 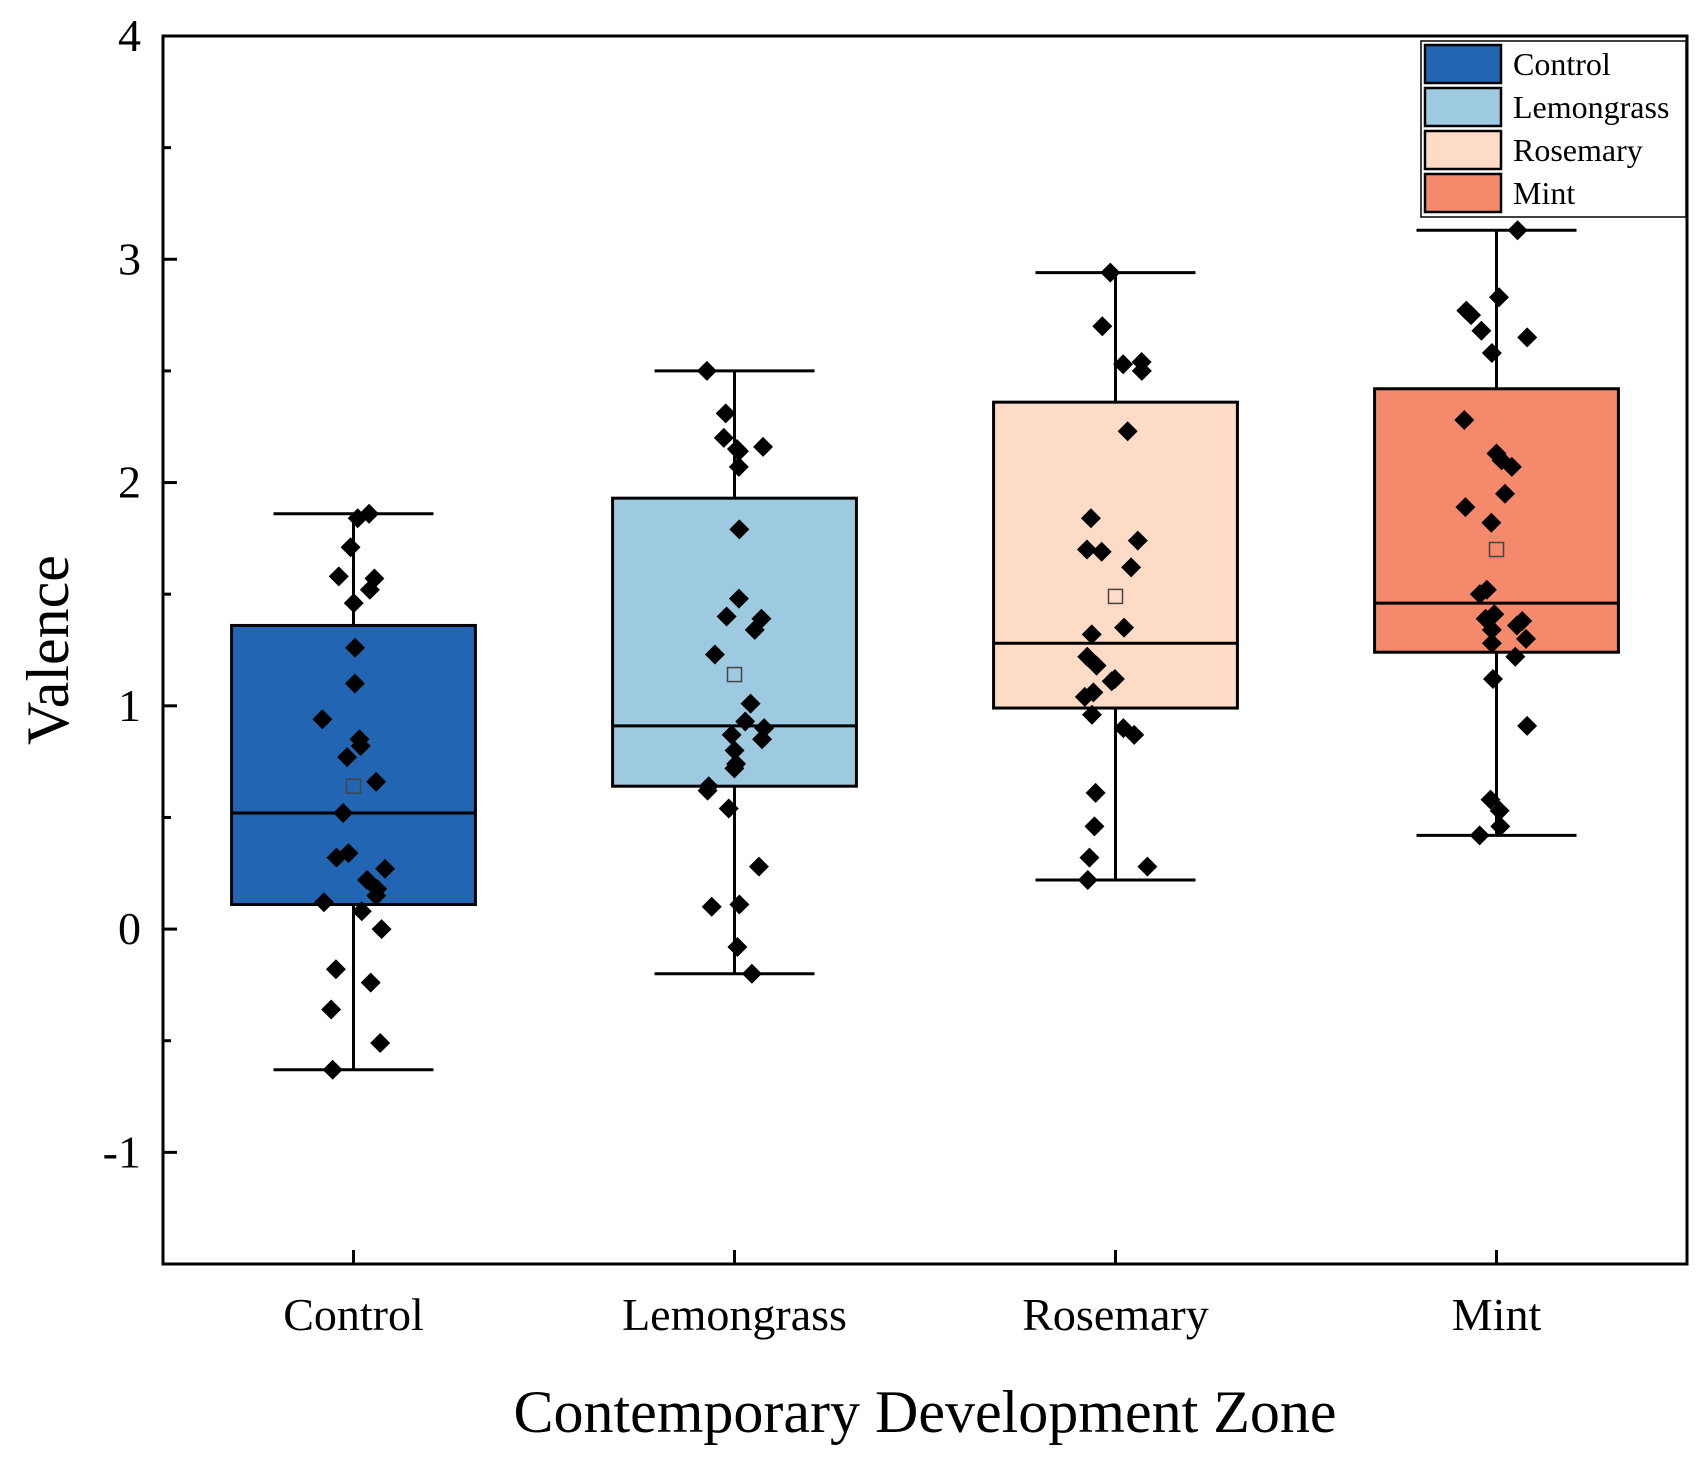 I want to click on points-mint, so click(x=1496, y=533).